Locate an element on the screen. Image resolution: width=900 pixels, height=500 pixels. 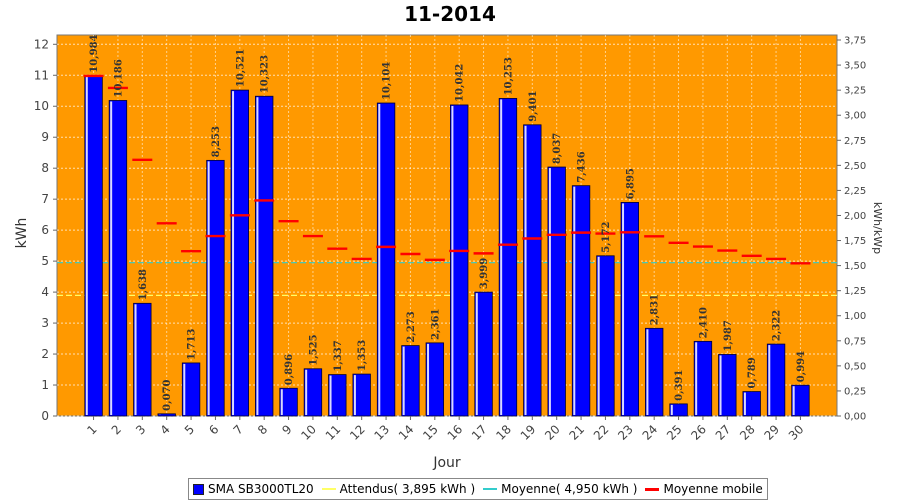
x-tick-label: 8 is located at coordinates (262, 429).